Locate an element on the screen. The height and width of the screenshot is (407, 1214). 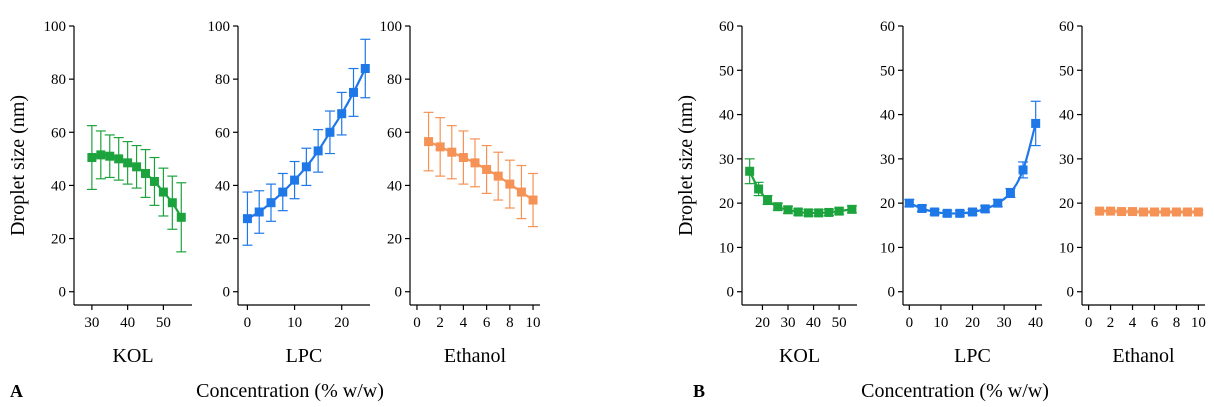
panel-label-b: B is located at coordinates (699, 391).